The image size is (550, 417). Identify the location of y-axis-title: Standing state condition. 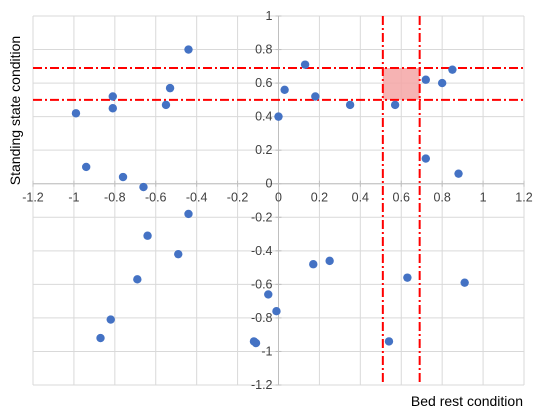
(15, 110).